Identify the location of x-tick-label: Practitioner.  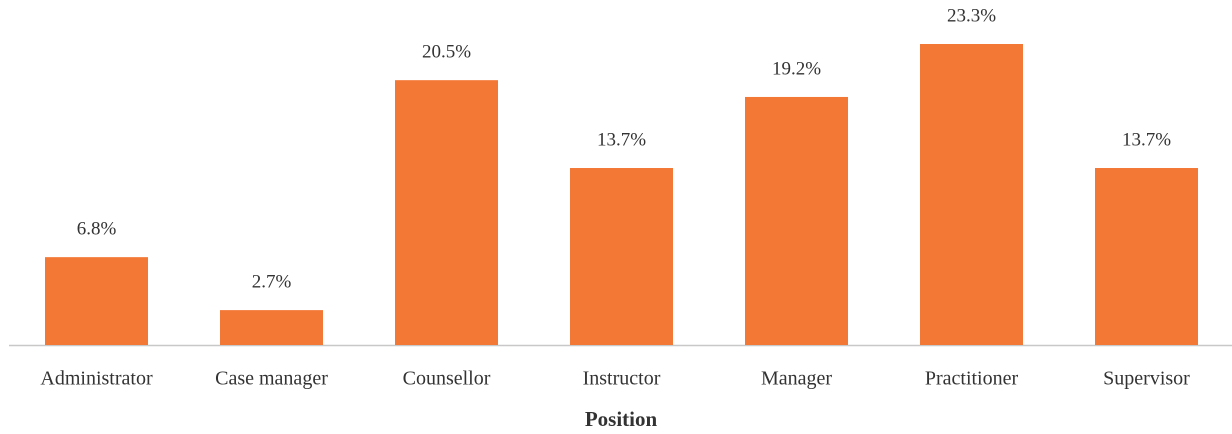
(972, 379).